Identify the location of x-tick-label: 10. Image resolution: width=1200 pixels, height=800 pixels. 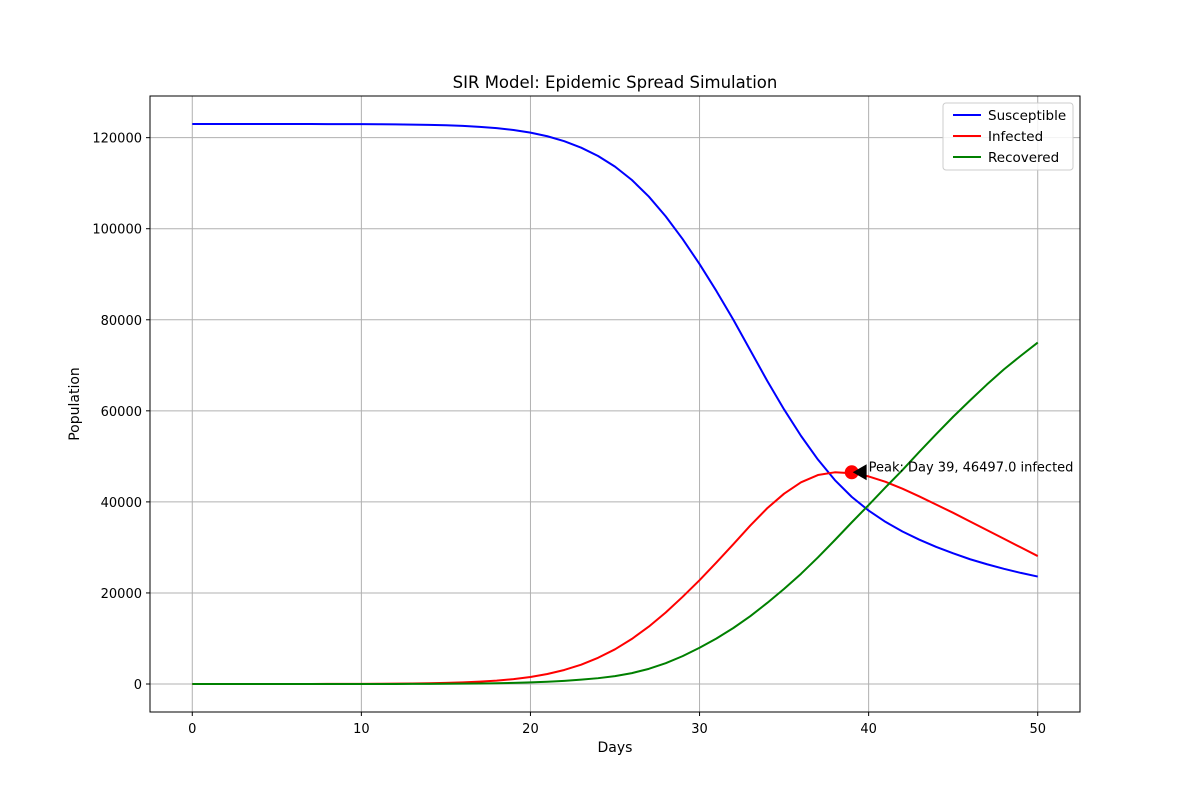
(361, 729).